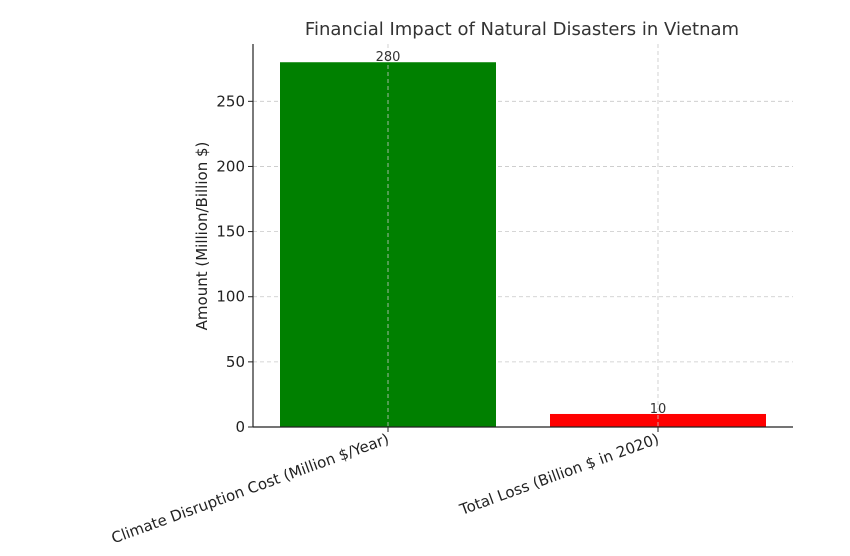 This screenshot has height=556, width=850. What do you see at coordinates (235, 362) in the screenshot?
I see `y-tick-label: 50` at bounding box center [235, 362].